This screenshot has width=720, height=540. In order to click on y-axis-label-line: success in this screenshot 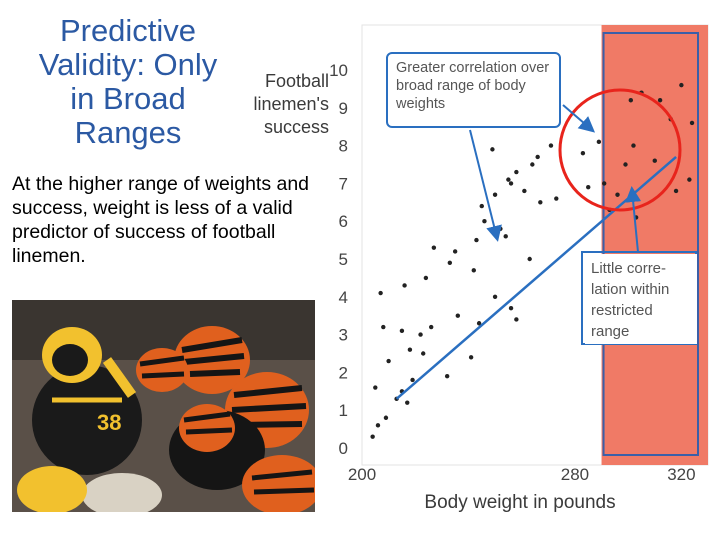, I will do `click(296, 127)`.